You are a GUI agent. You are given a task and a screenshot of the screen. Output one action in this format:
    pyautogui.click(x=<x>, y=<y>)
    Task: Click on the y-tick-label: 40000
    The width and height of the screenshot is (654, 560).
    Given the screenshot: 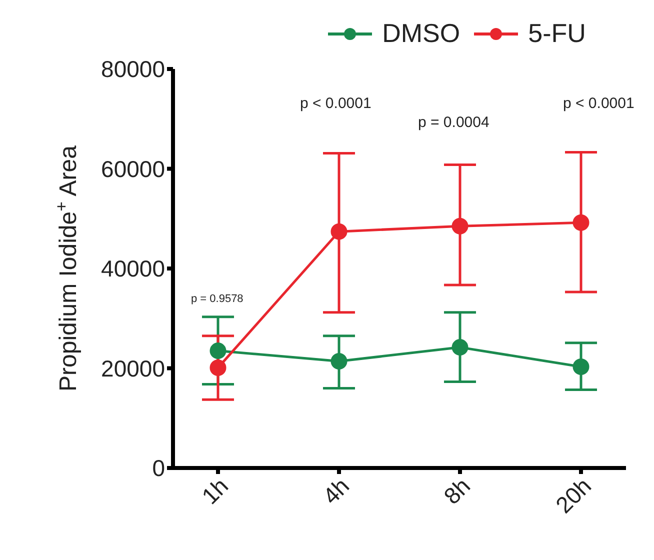 What is the action you would take?
    pyautogui.click(x=133, y=269)
    